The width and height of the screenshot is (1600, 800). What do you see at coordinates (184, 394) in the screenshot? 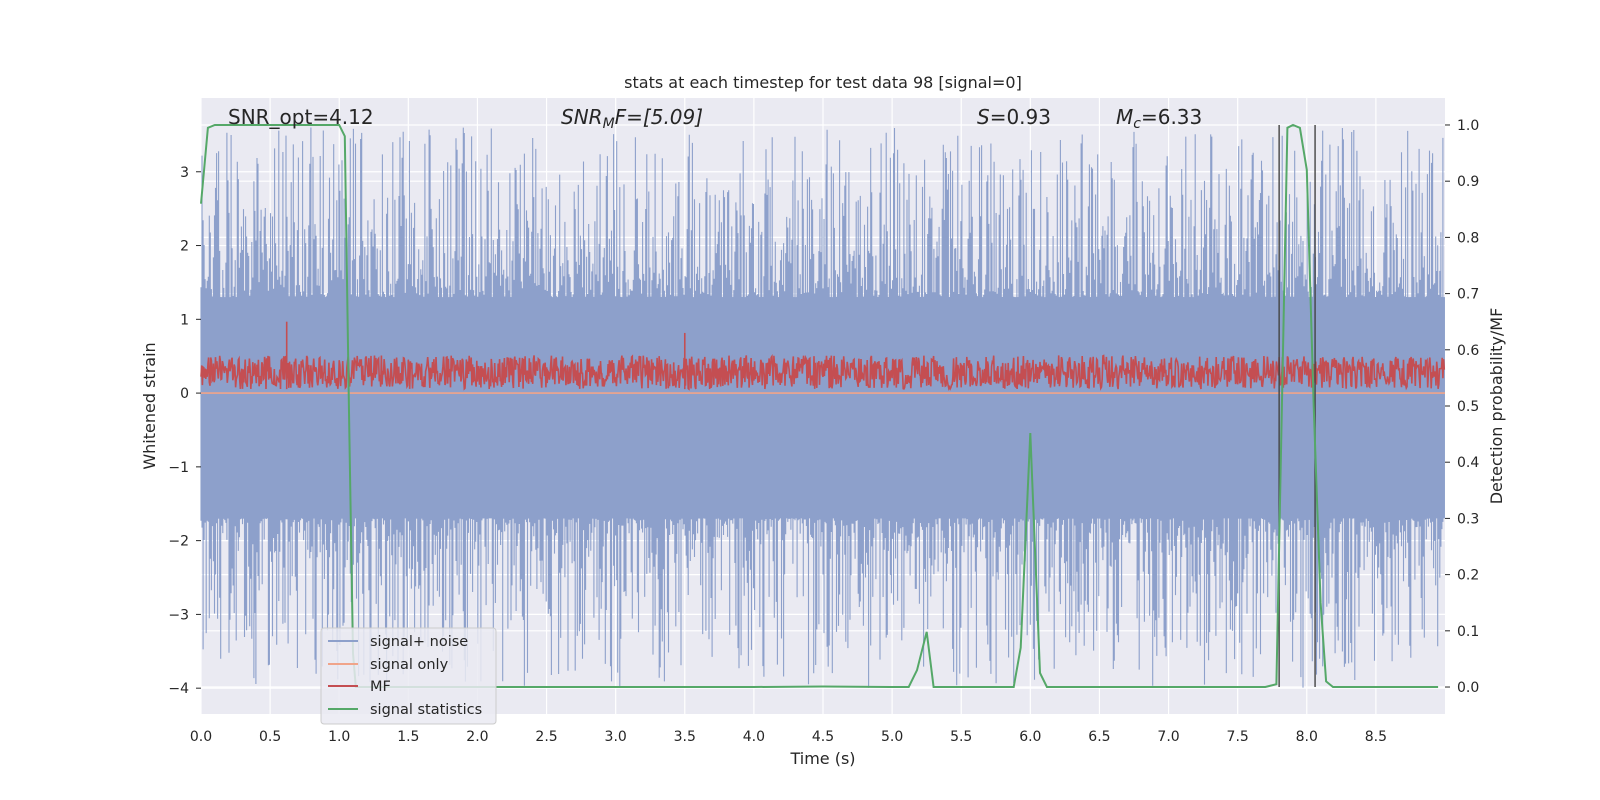
I see `y-tick-label: 0` at bounding box center [184, 394].